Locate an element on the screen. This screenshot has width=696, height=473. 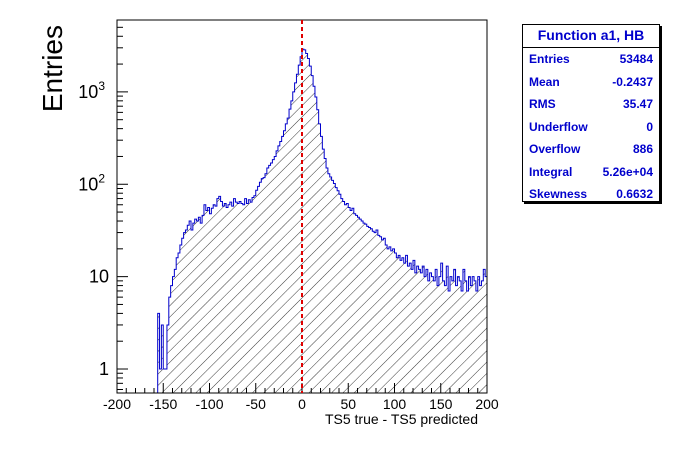
y-axis-title: Entries is located at coordinates (52, 68).